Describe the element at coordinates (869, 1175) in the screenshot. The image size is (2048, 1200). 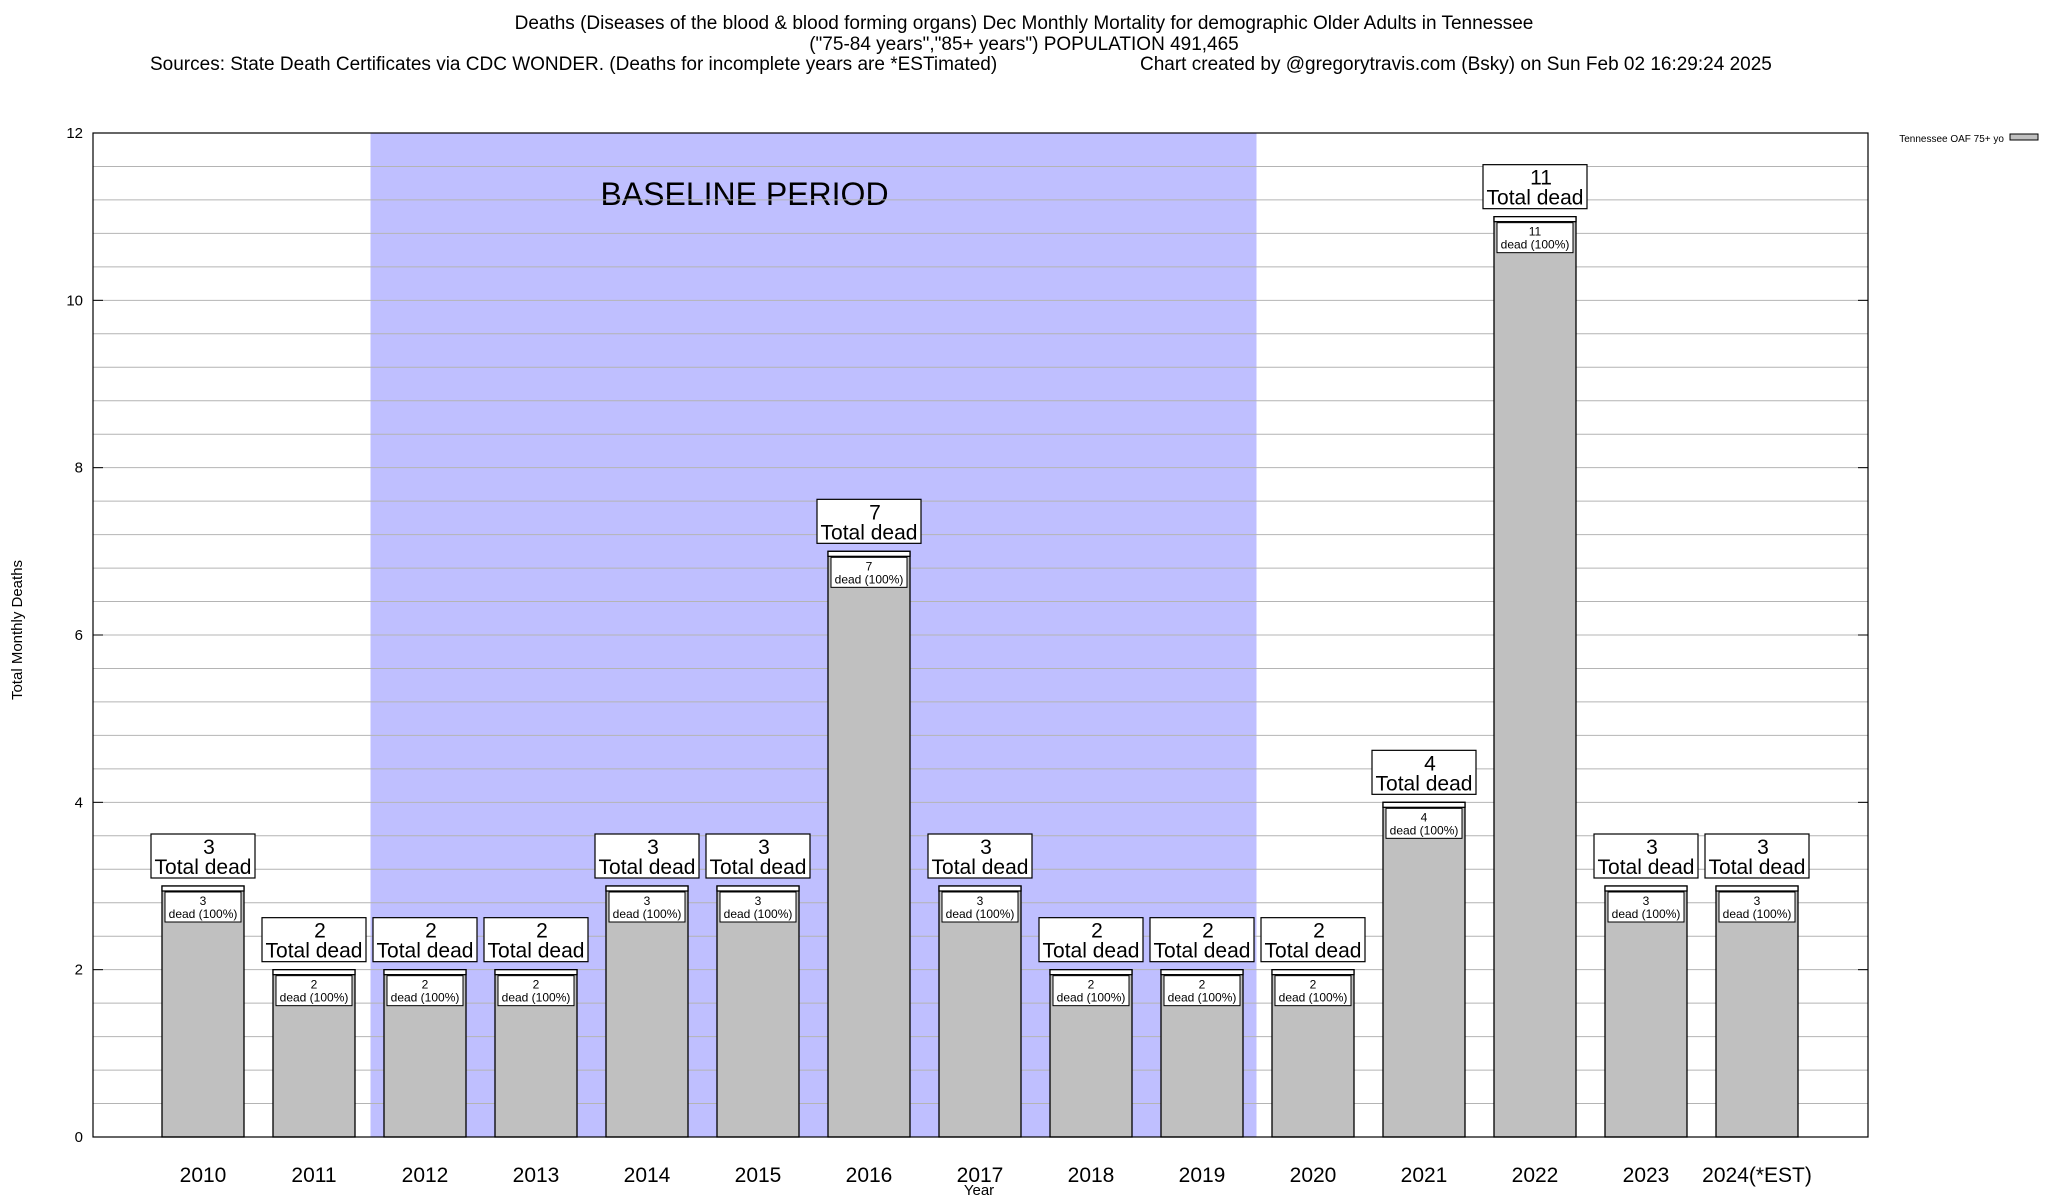
I see `x-tick-label: 2016` at that location.